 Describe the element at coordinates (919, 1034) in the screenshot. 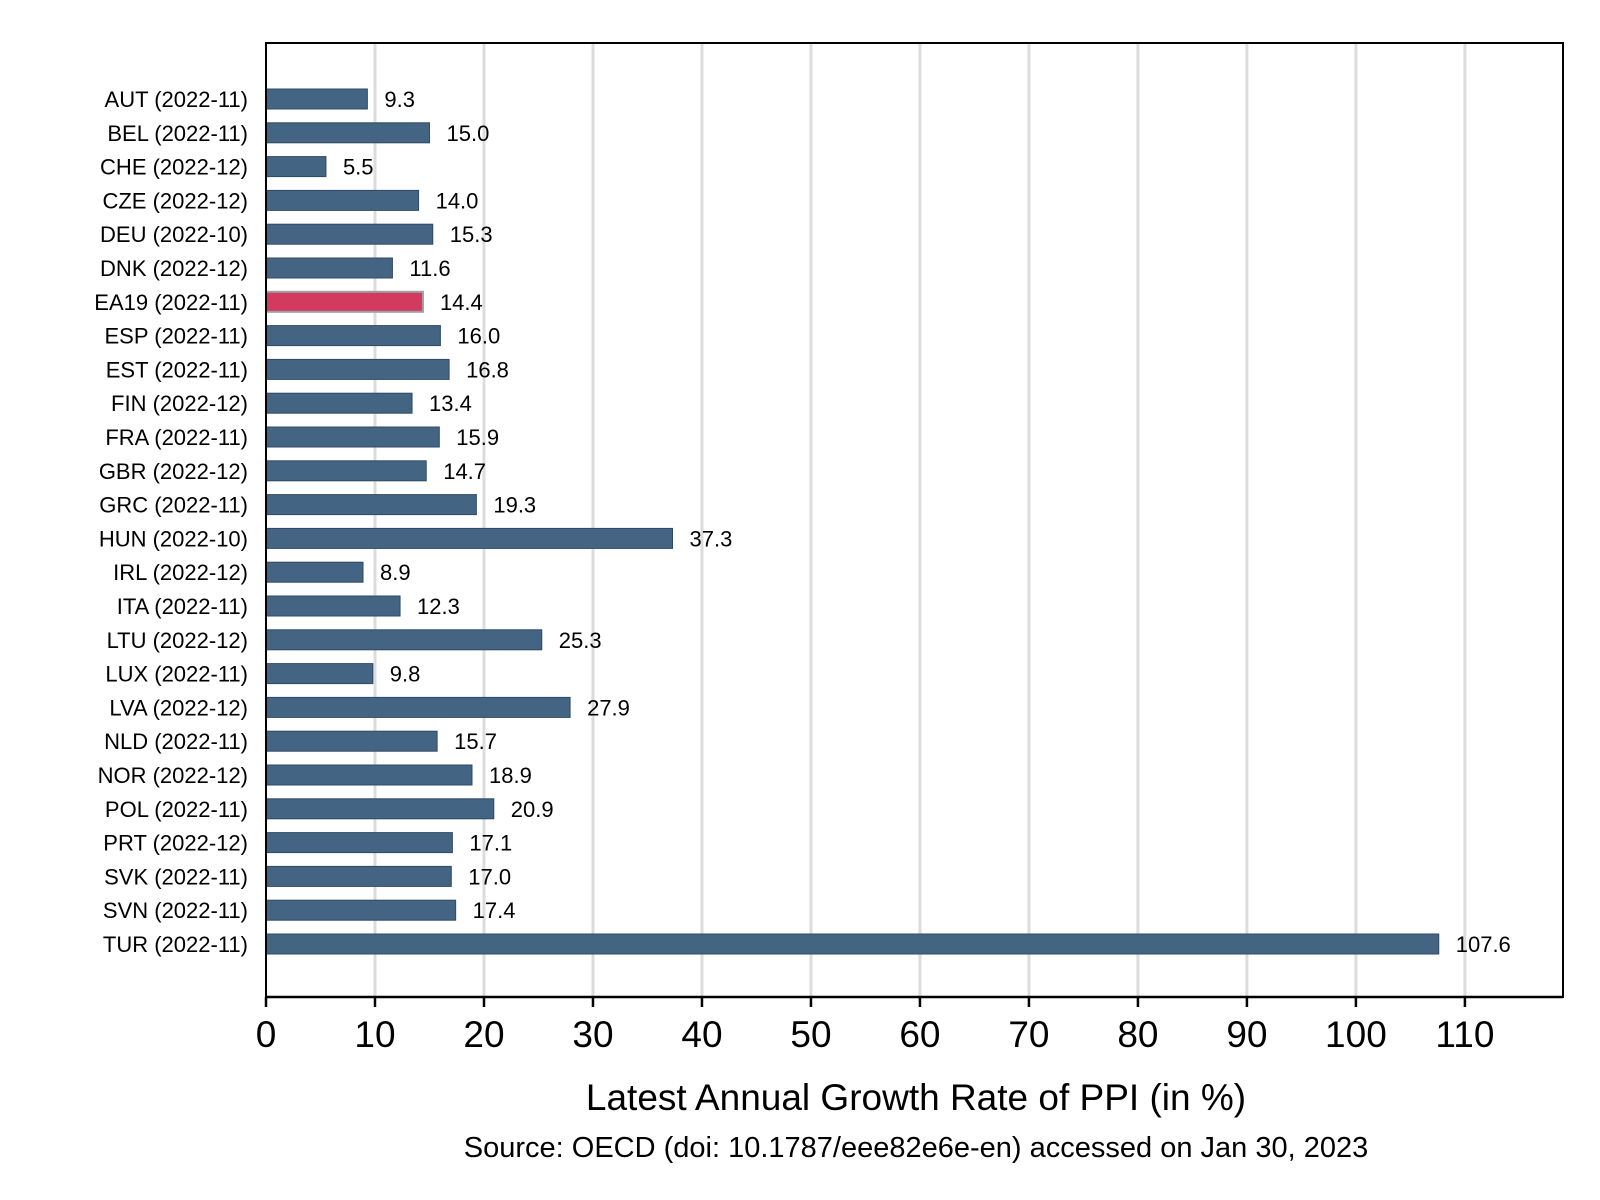

I see `x-tick-label: 60` at that location.